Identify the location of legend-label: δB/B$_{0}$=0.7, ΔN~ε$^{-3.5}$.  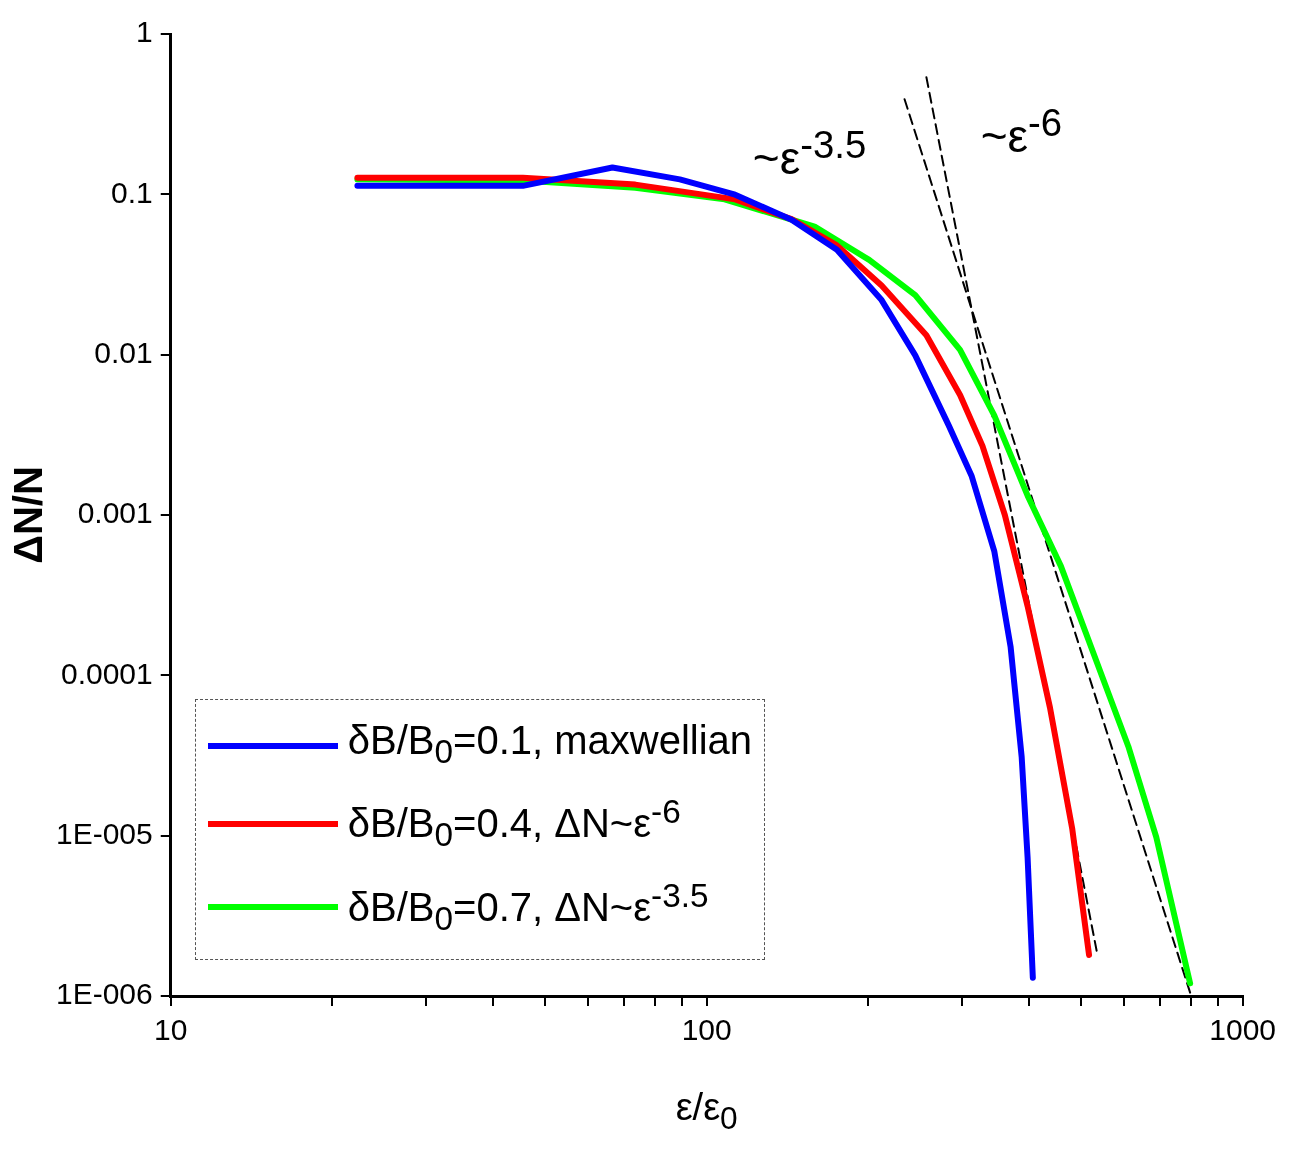
(528, 907).